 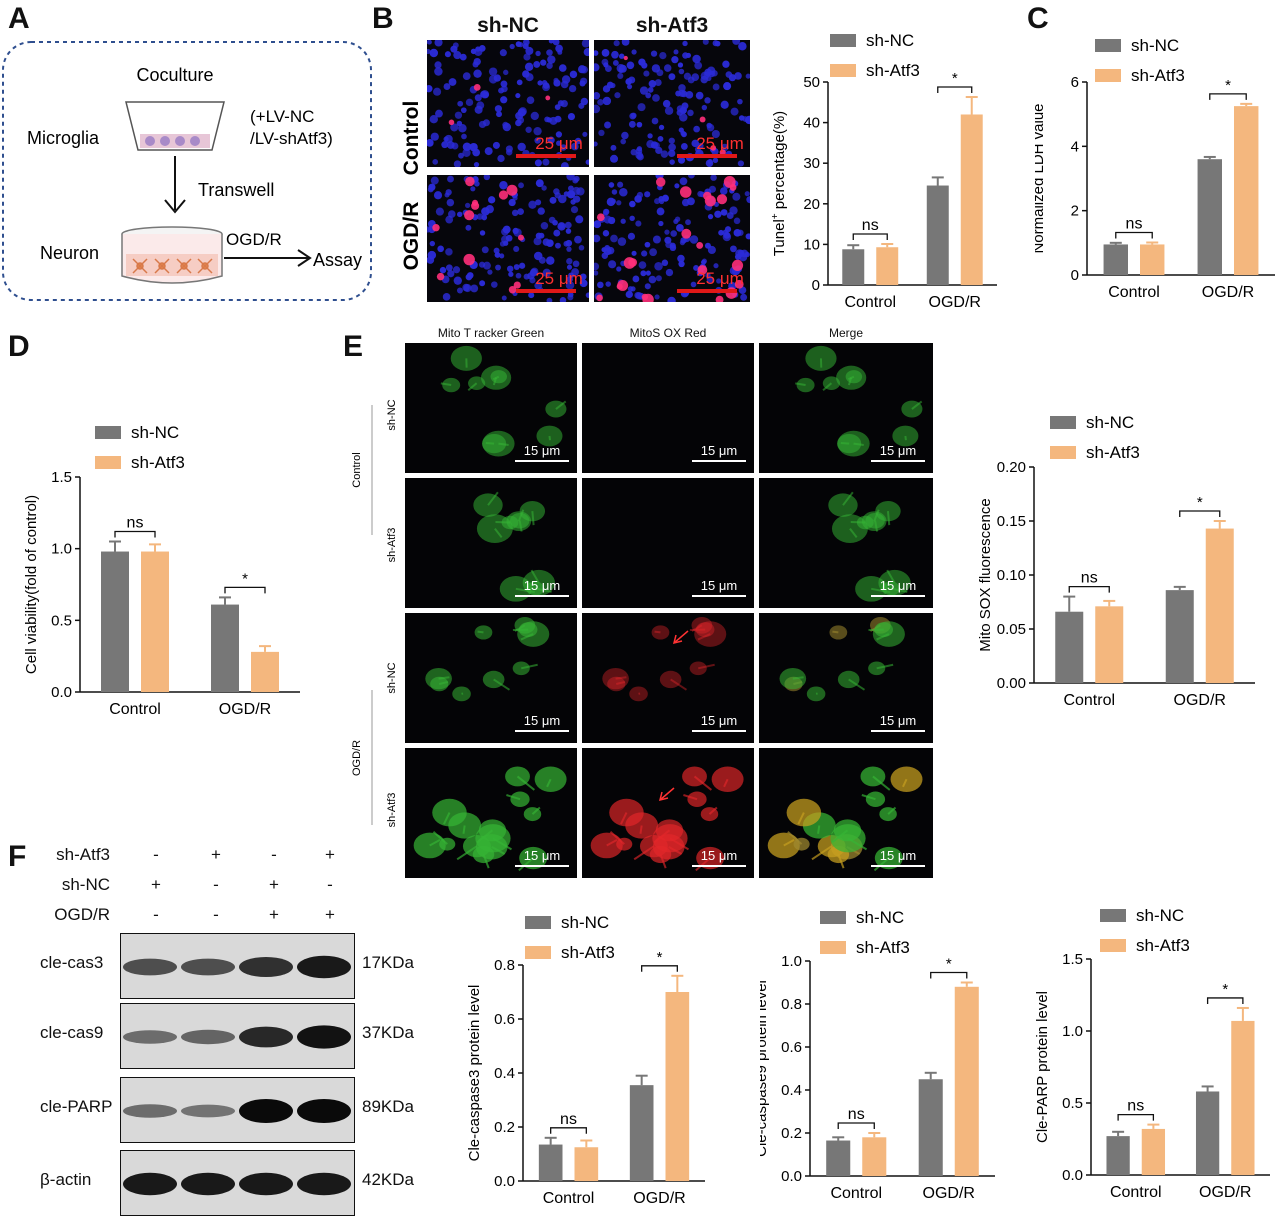 I want to click on blot-size-label: 42KDa, so click(x=388, y=1180).